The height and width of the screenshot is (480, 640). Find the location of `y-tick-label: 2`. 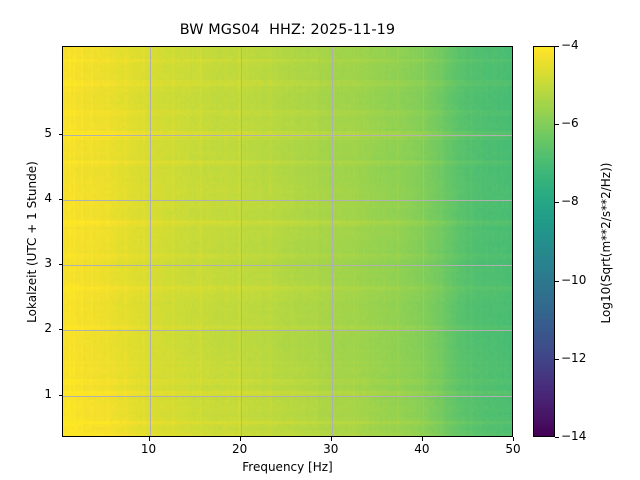

y-tick-label: 2 is located at coordinates (48, 328).